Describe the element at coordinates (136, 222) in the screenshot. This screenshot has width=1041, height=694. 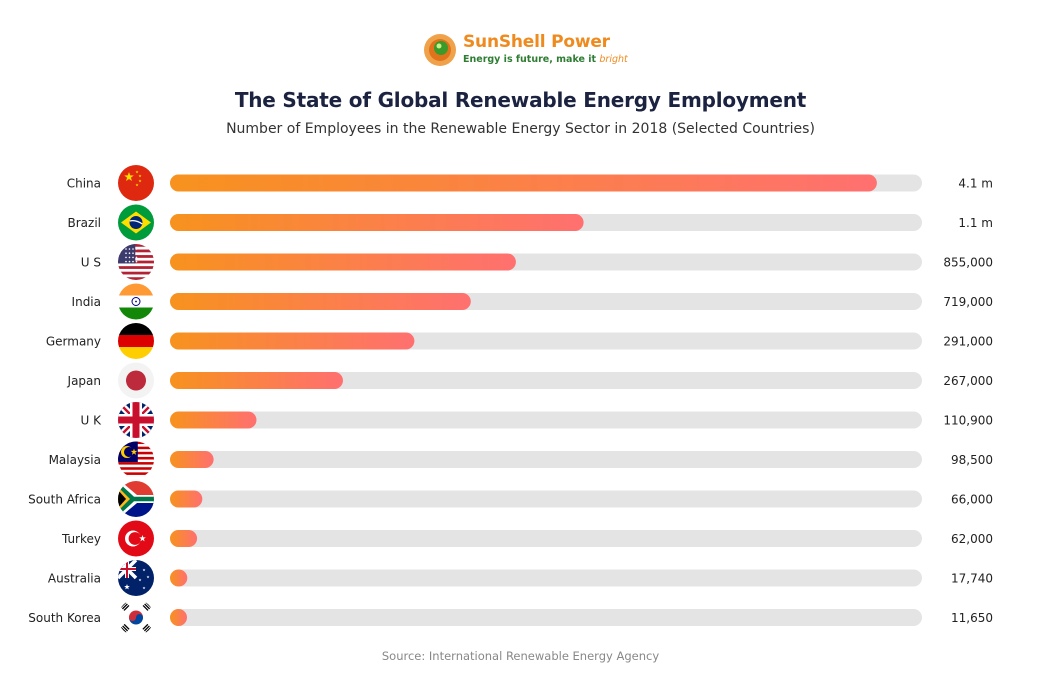
I see `brazil-flag-icon` at that location.